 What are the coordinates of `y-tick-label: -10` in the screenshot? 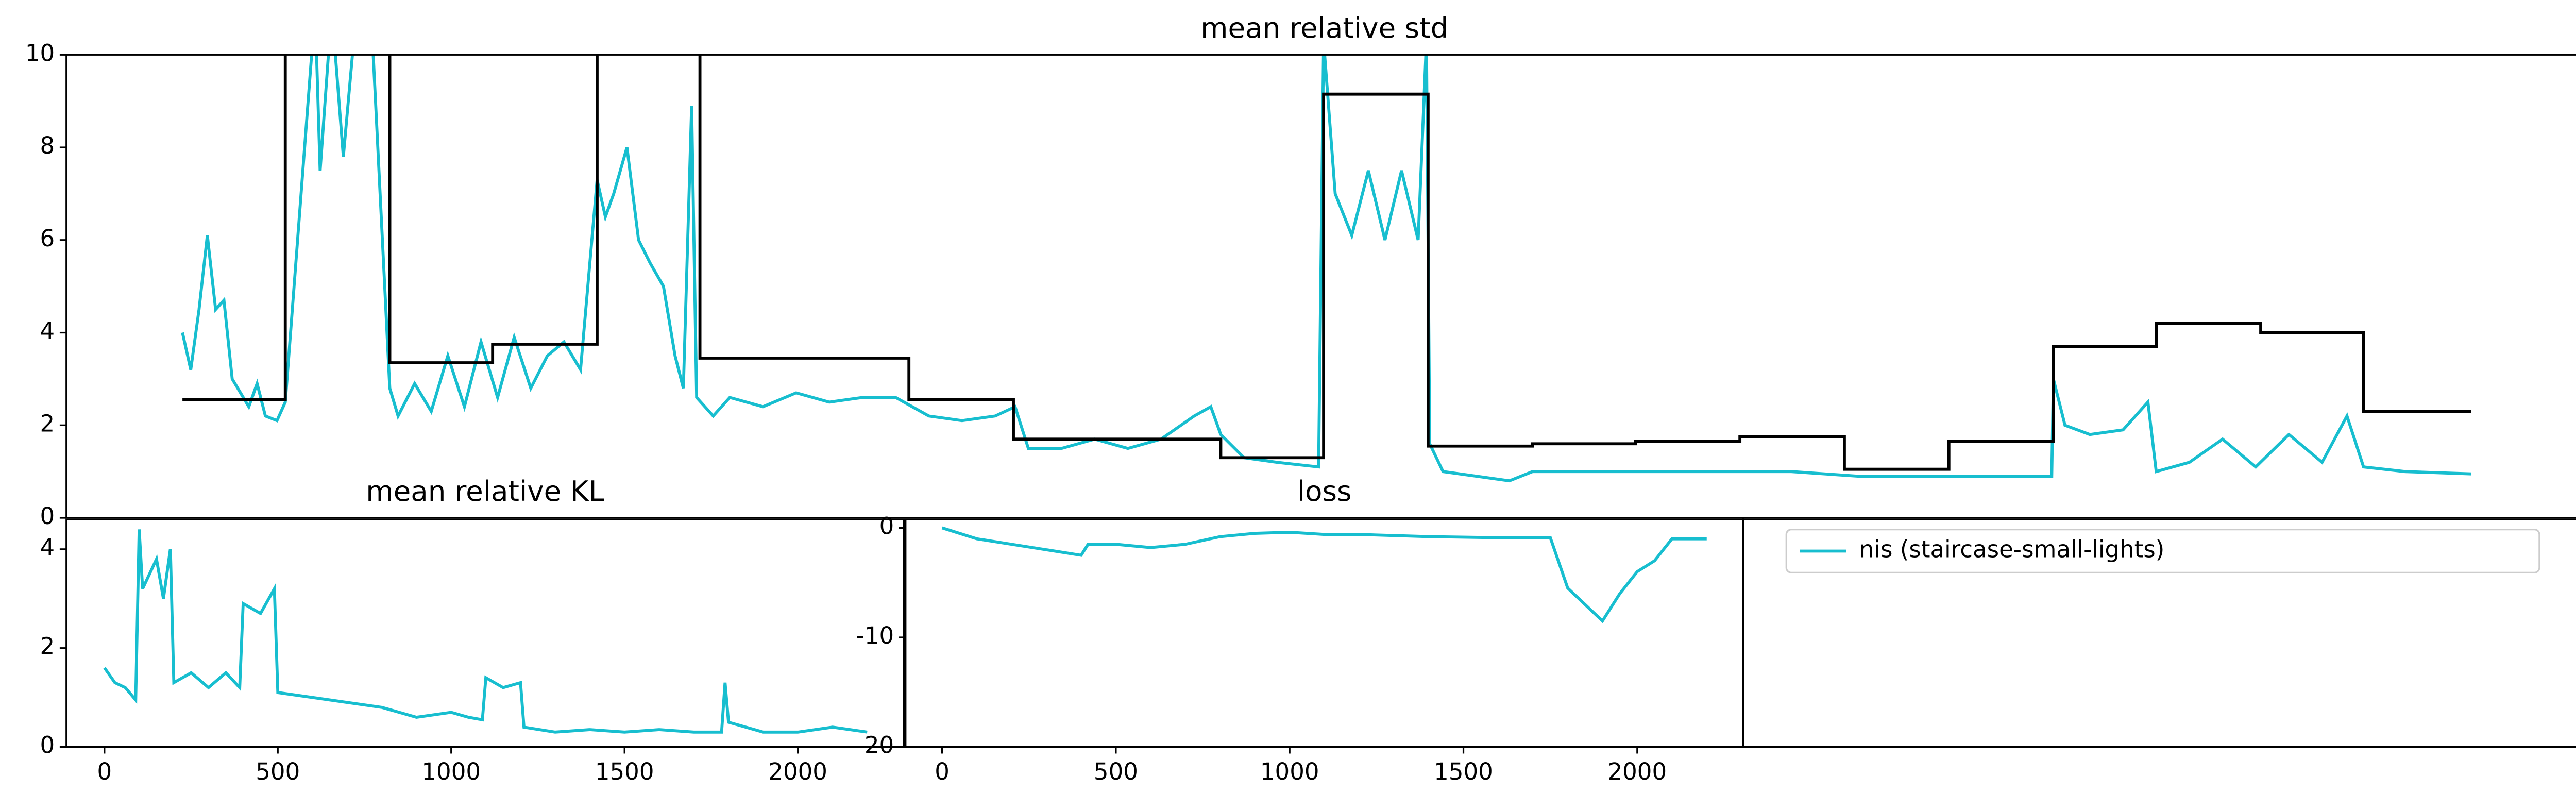 It's located at (875, 635).